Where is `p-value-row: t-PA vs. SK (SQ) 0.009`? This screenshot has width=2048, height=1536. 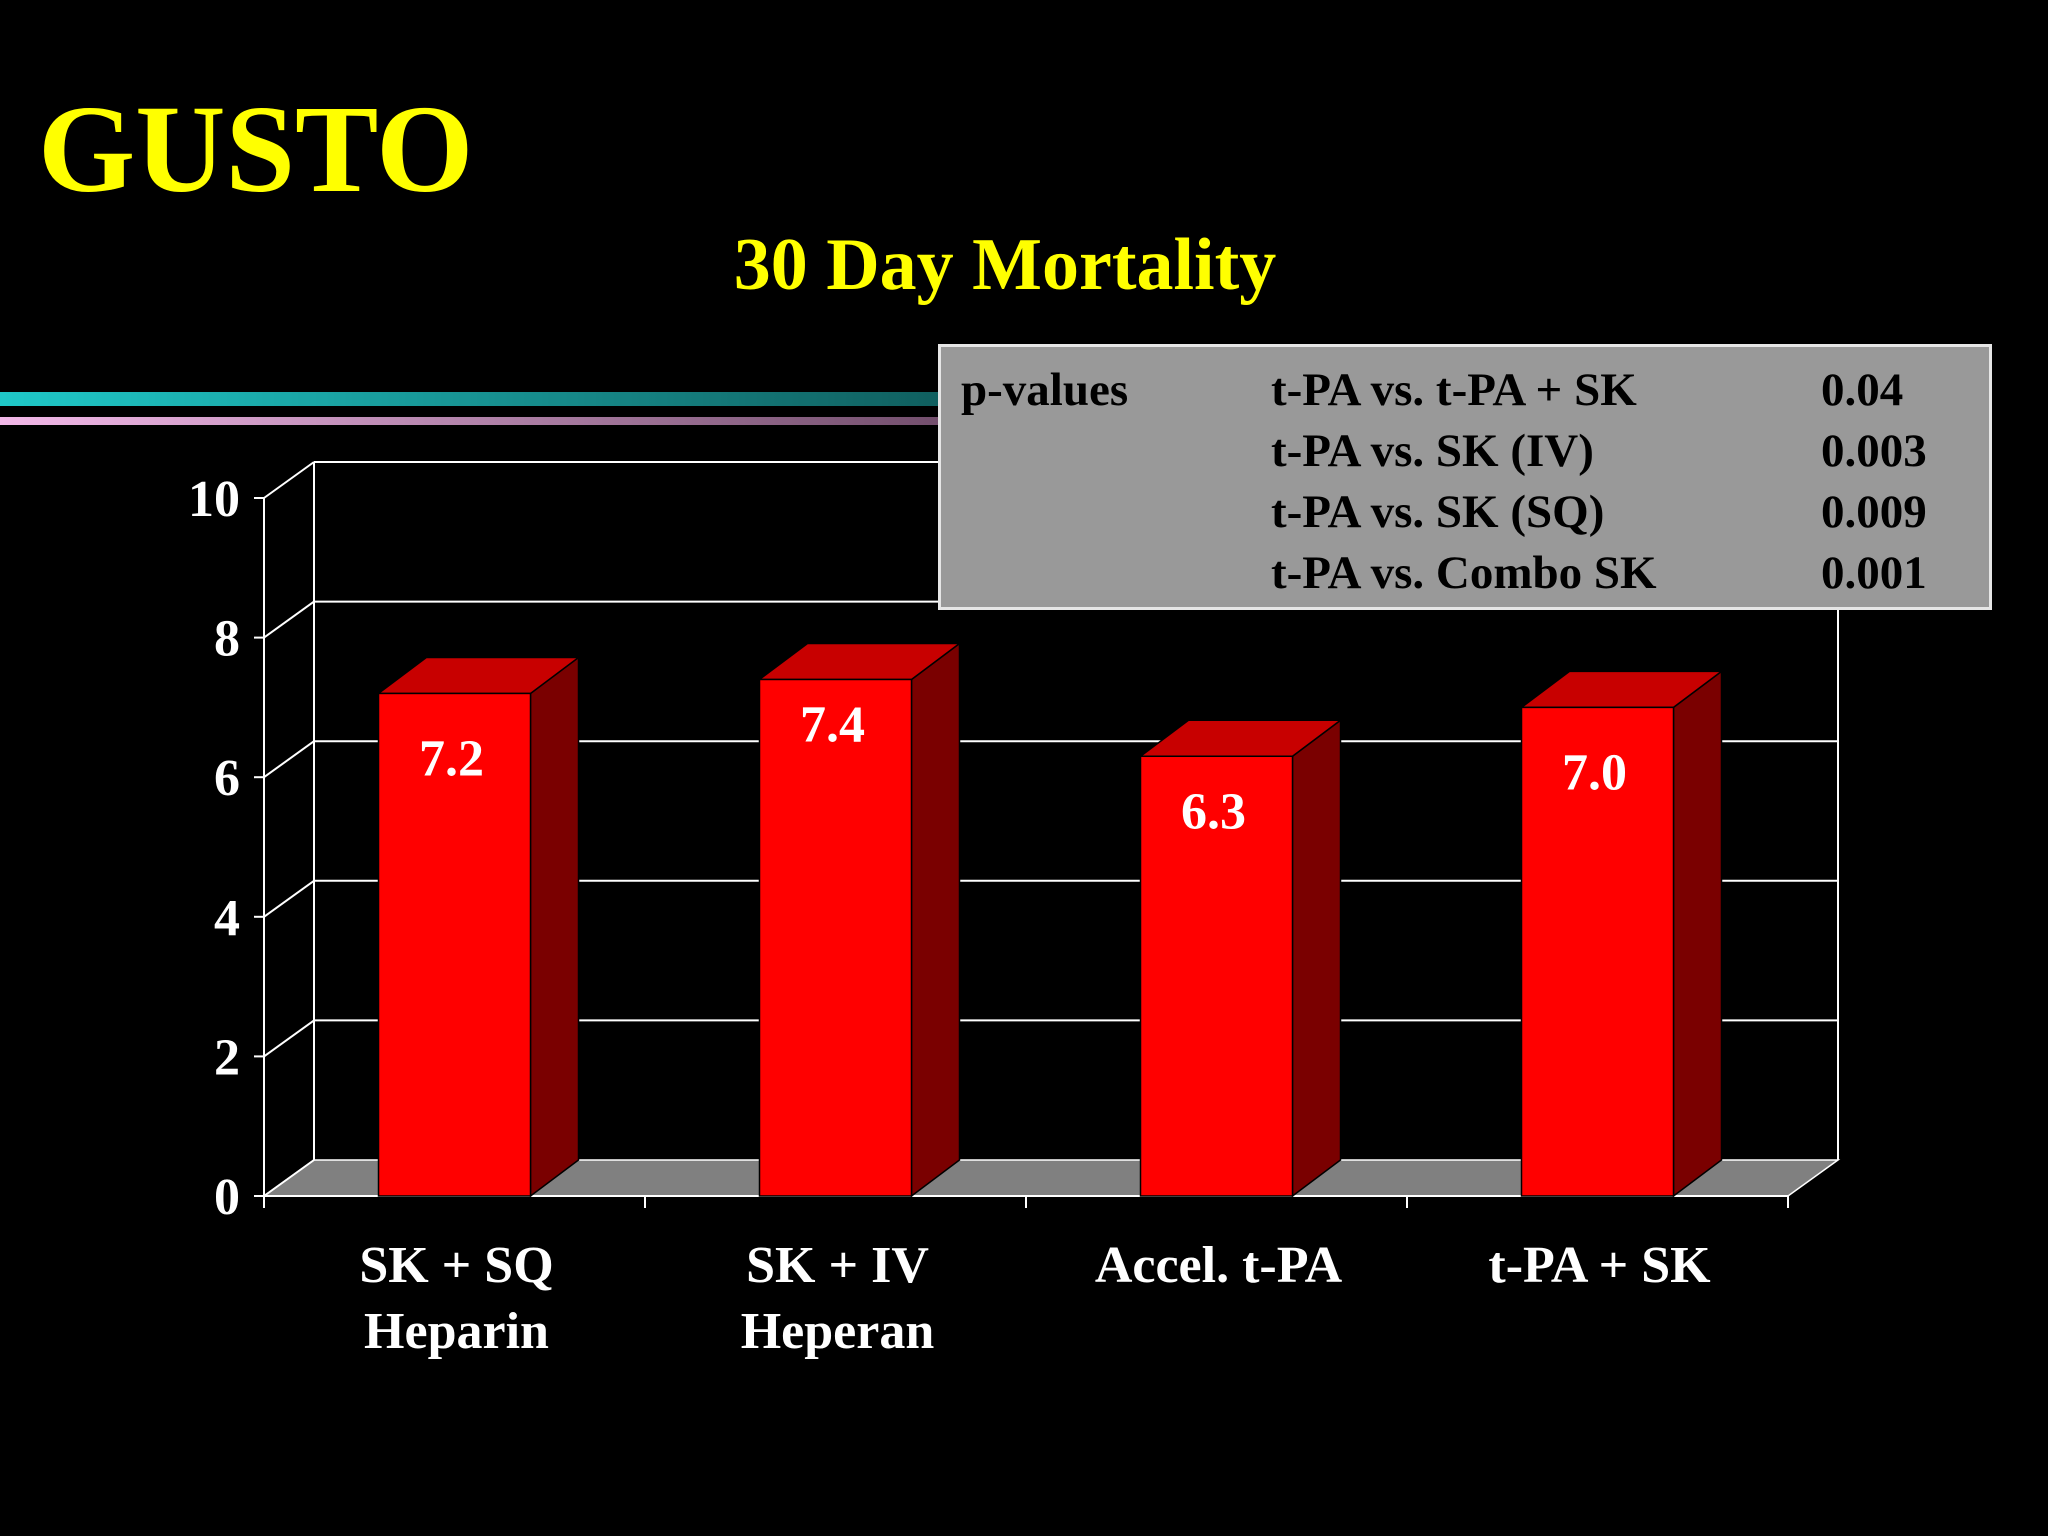 p-value-row: t-PA vs. SK (SQ) 0.009 is located at coordinates (1465, 519).